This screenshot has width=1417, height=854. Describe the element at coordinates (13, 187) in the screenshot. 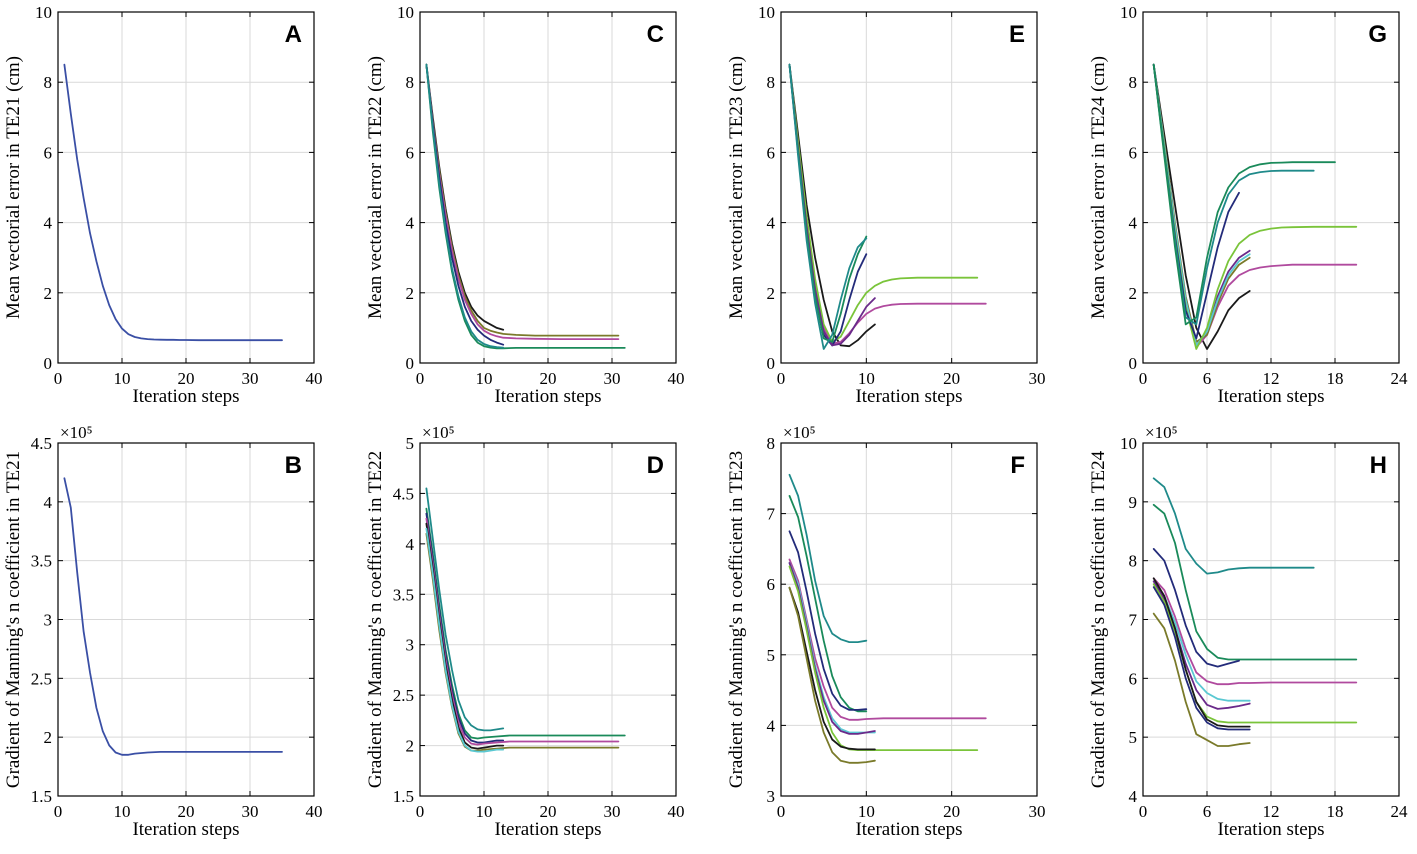

I see `y-axis-label: Mean vectorial error in TE21 (cm)` at that location.